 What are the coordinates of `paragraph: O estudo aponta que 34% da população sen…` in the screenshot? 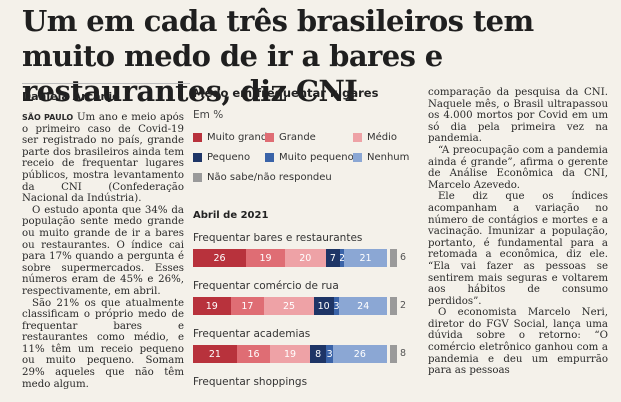 It's located at (103, 250).